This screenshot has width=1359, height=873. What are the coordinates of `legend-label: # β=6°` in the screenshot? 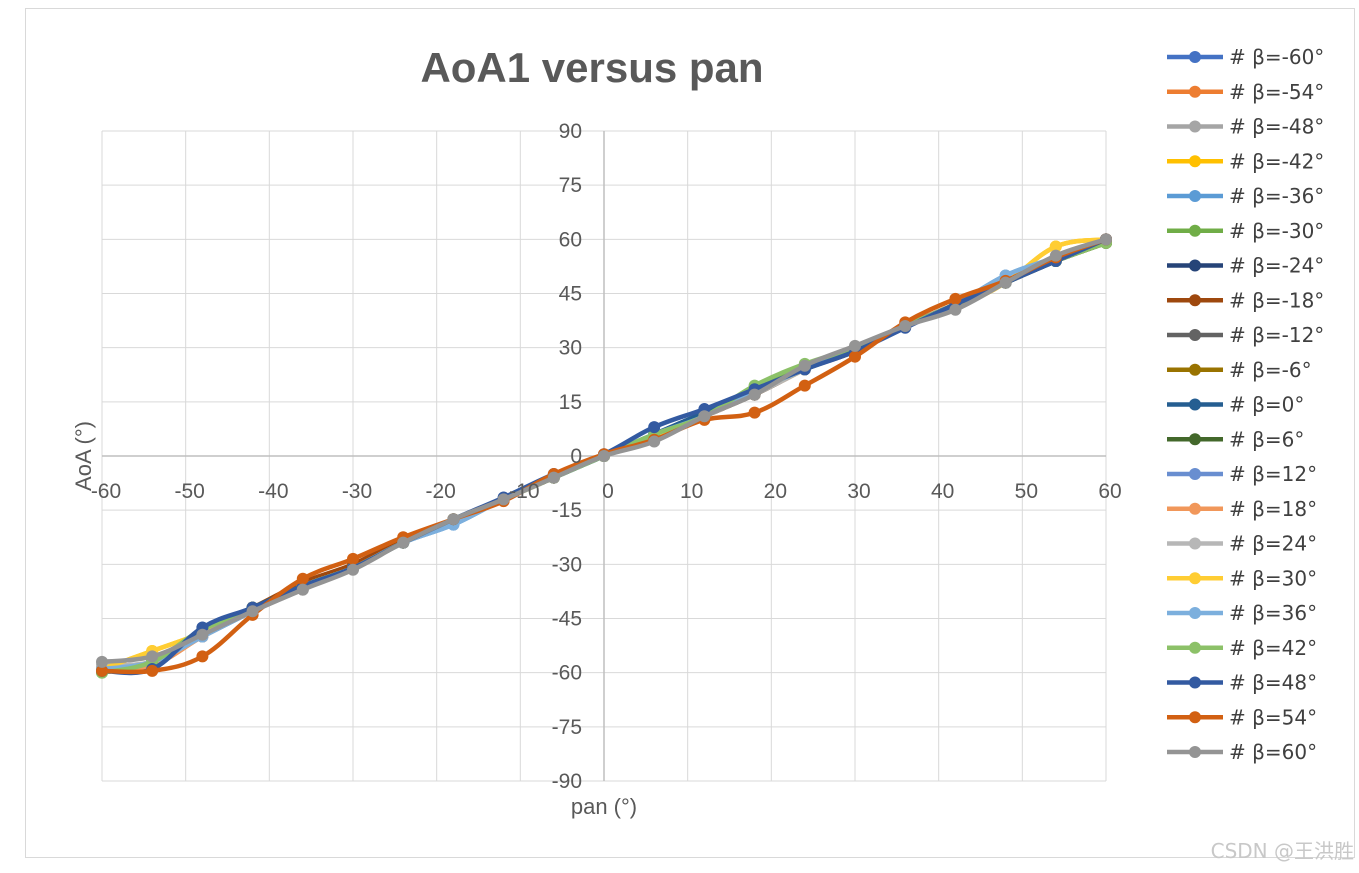 It's located at (1266, 439).